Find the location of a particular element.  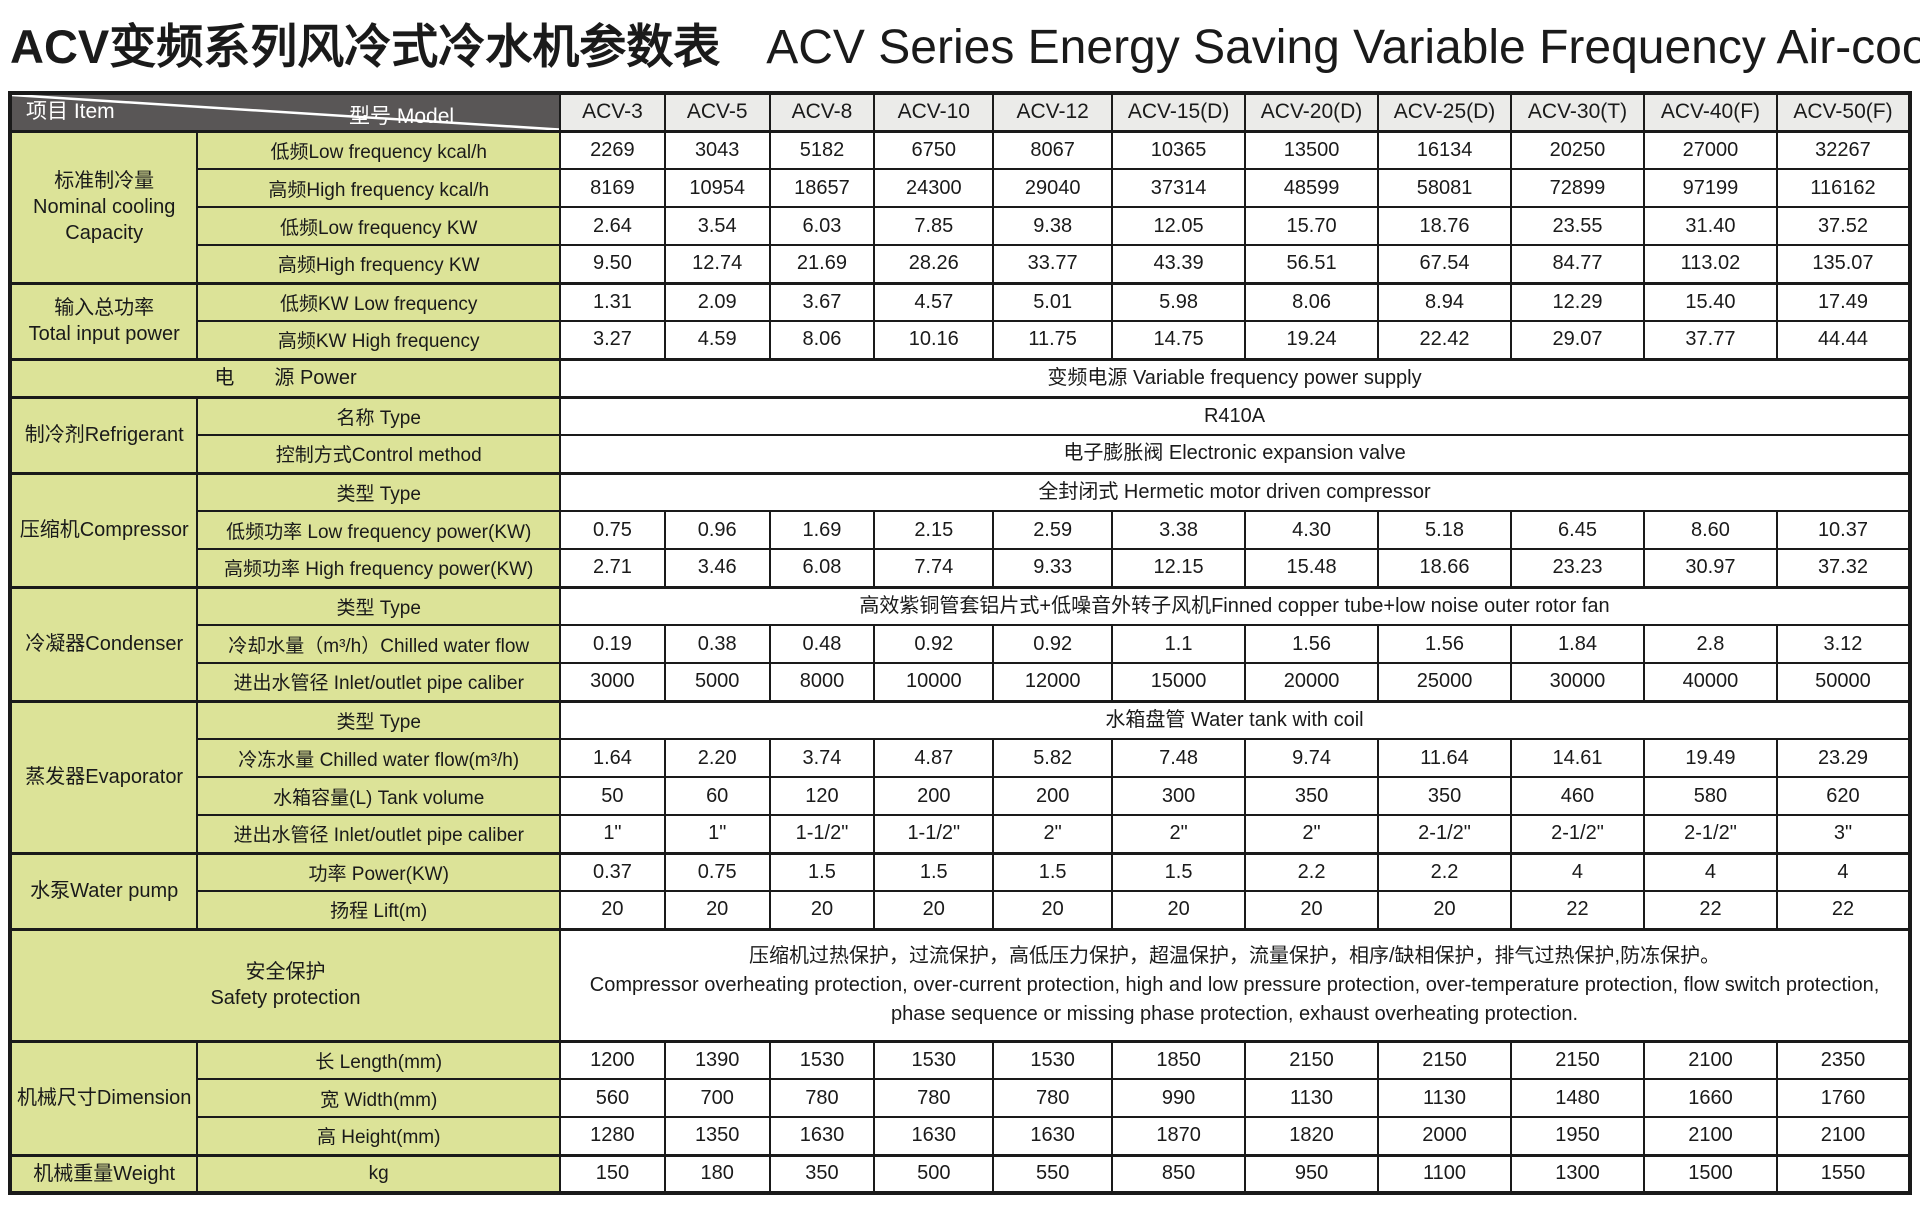

value-cell: 1300 is located at coordinates (1577, 1173).